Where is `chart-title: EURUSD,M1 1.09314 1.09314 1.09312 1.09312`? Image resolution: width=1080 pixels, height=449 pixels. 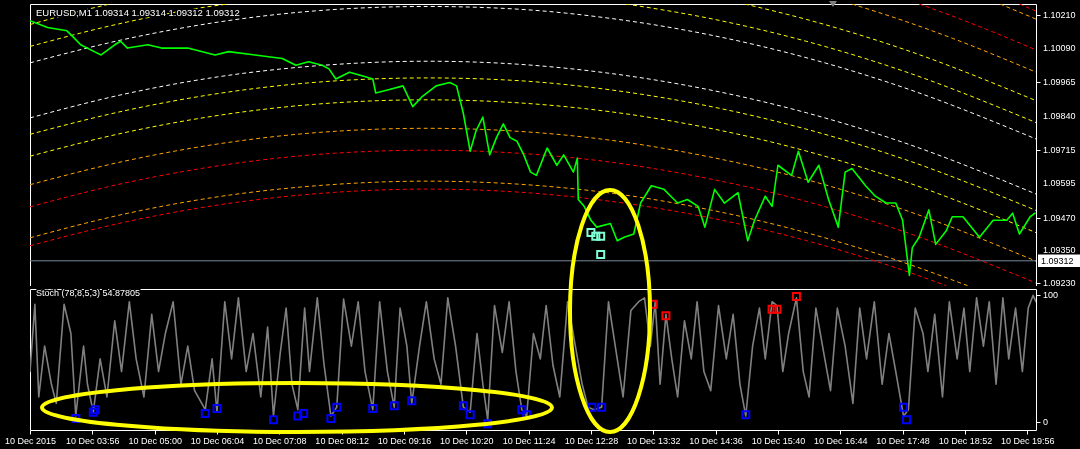 chart-title: EURUSD,M1 1.09314 1.09314 1.09312 1.09312 is located at coordinates (138, 12).